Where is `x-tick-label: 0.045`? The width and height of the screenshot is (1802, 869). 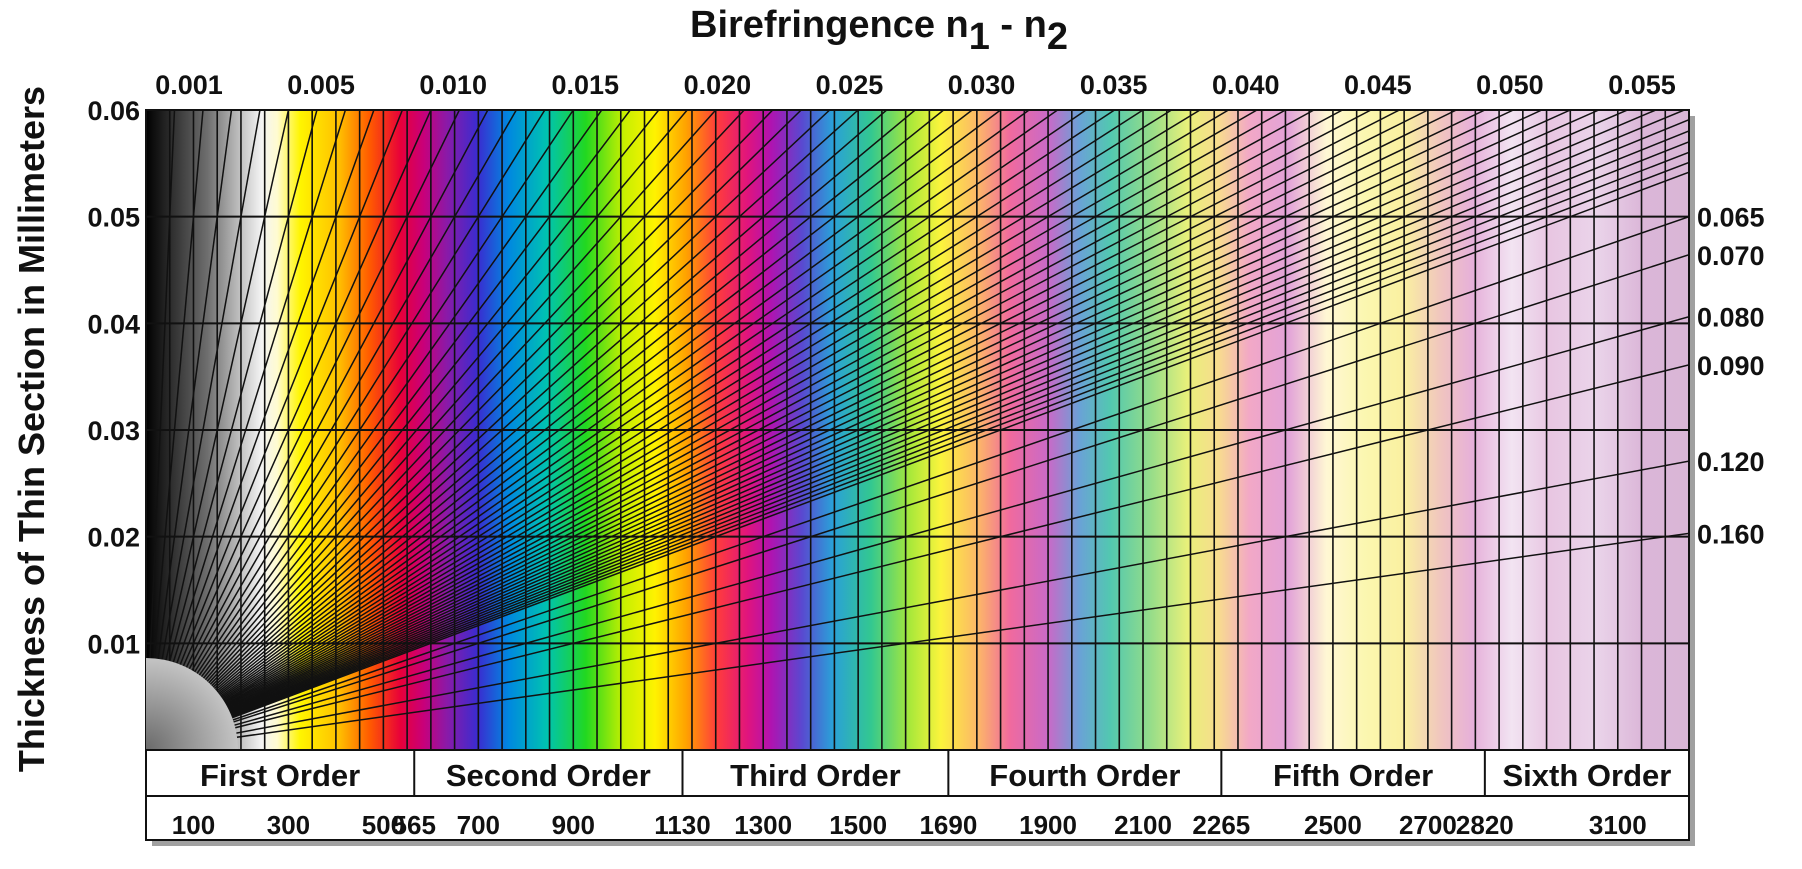
x-tick-label: 0.045 is located at coordinates (1378, 85).